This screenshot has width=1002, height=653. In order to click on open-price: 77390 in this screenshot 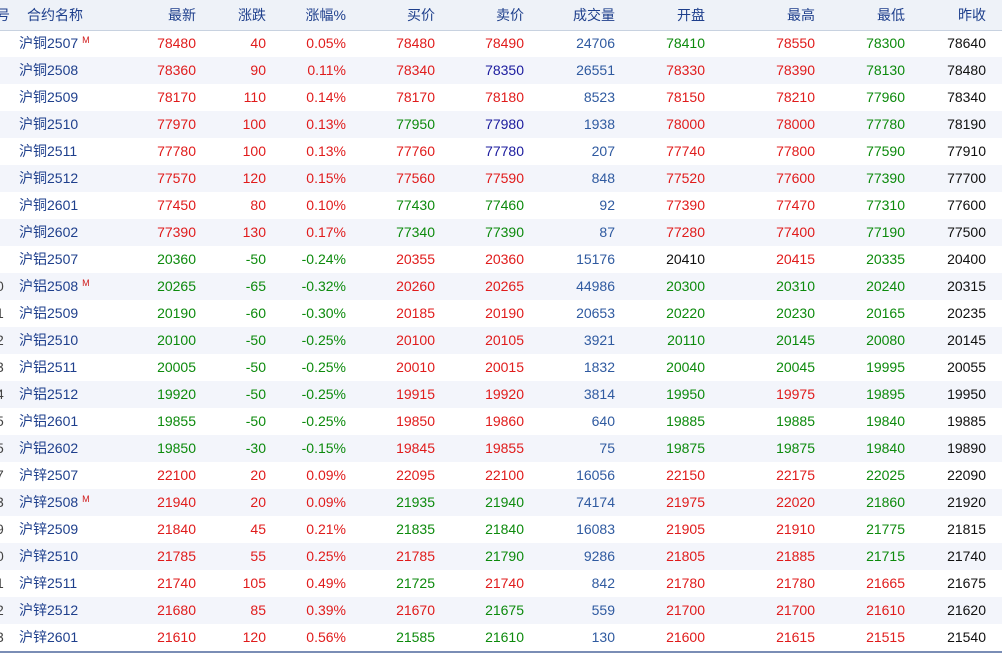, I will do `click(685, 205)`.